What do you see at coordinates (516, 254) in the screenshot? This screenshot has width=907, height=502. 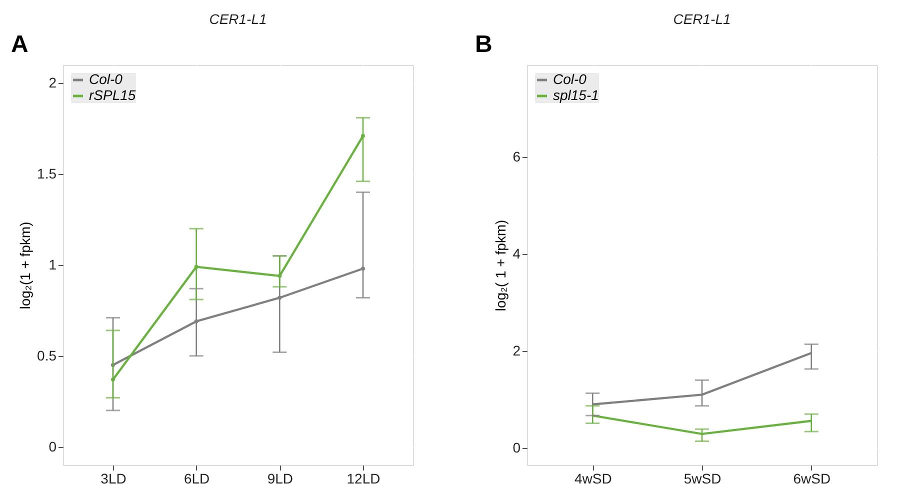 I see `y-tick-label: 4` at bounding box center [516, 254].